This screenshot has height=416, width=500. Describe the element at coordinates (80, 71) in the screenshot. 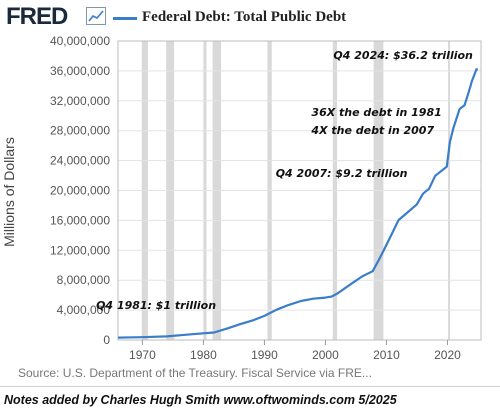

I see `y-tick-label: 36,000,000` at that location.